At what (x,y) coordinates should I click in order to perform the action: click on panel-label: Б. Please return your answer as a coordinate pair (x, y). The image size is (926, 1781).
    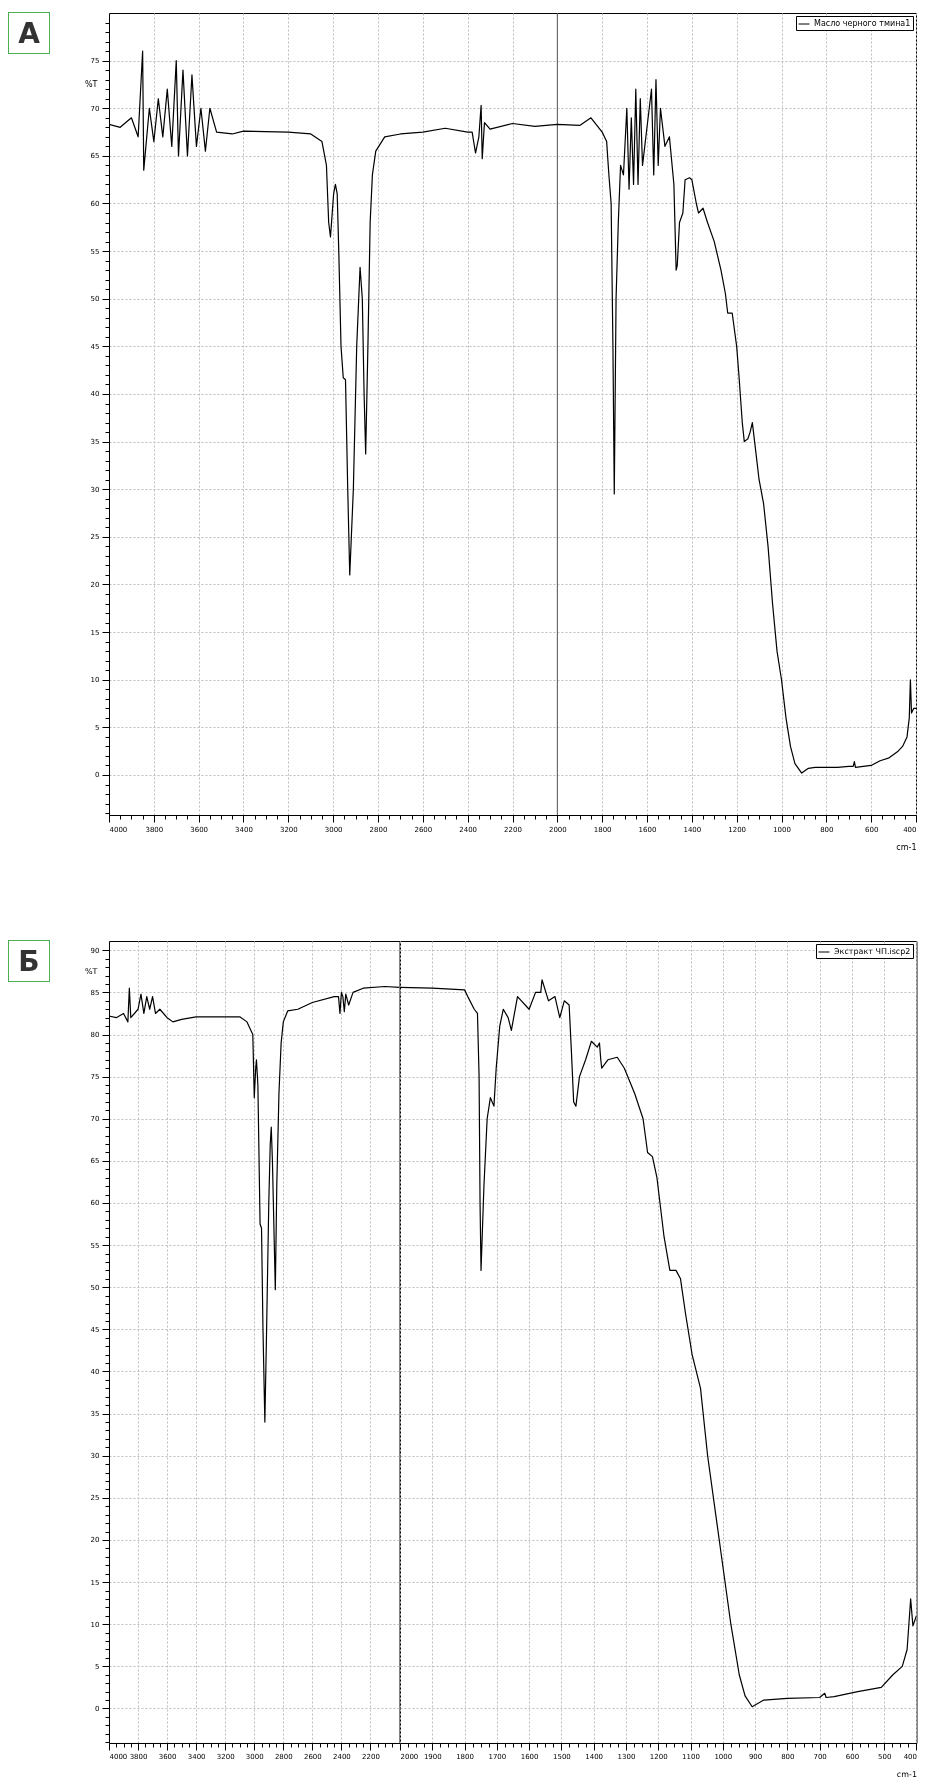
    Looking at the image, I should click on (29, 961).